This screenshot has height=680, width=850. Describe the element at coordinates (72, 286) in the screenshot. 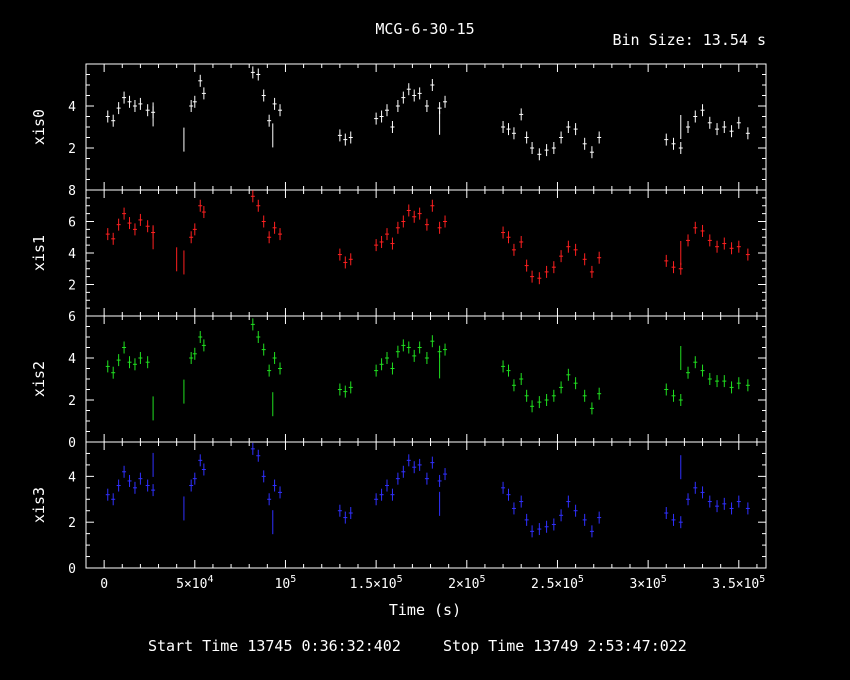

I see `y-tick-label-xis1: 2` at that location.